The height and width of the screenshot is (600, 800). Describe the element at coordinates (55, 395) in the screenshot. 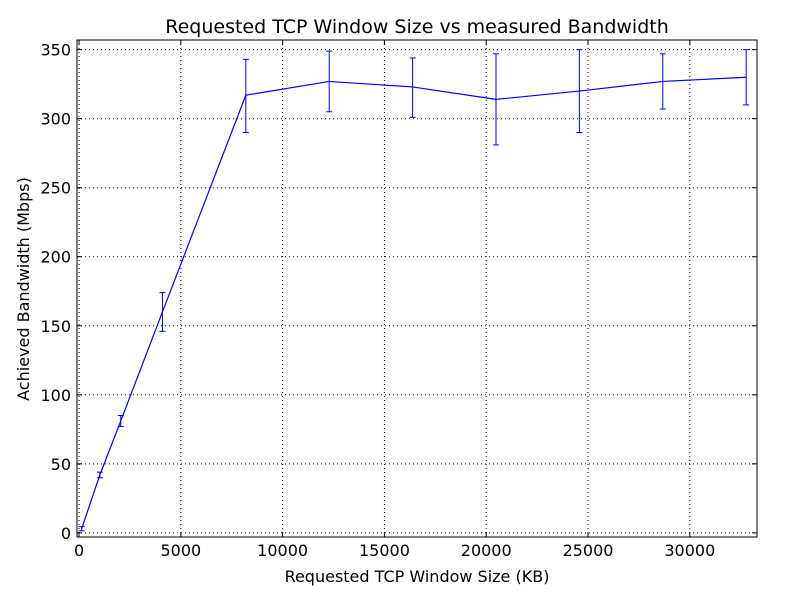

I see `y-tick-label: 100` at that location.